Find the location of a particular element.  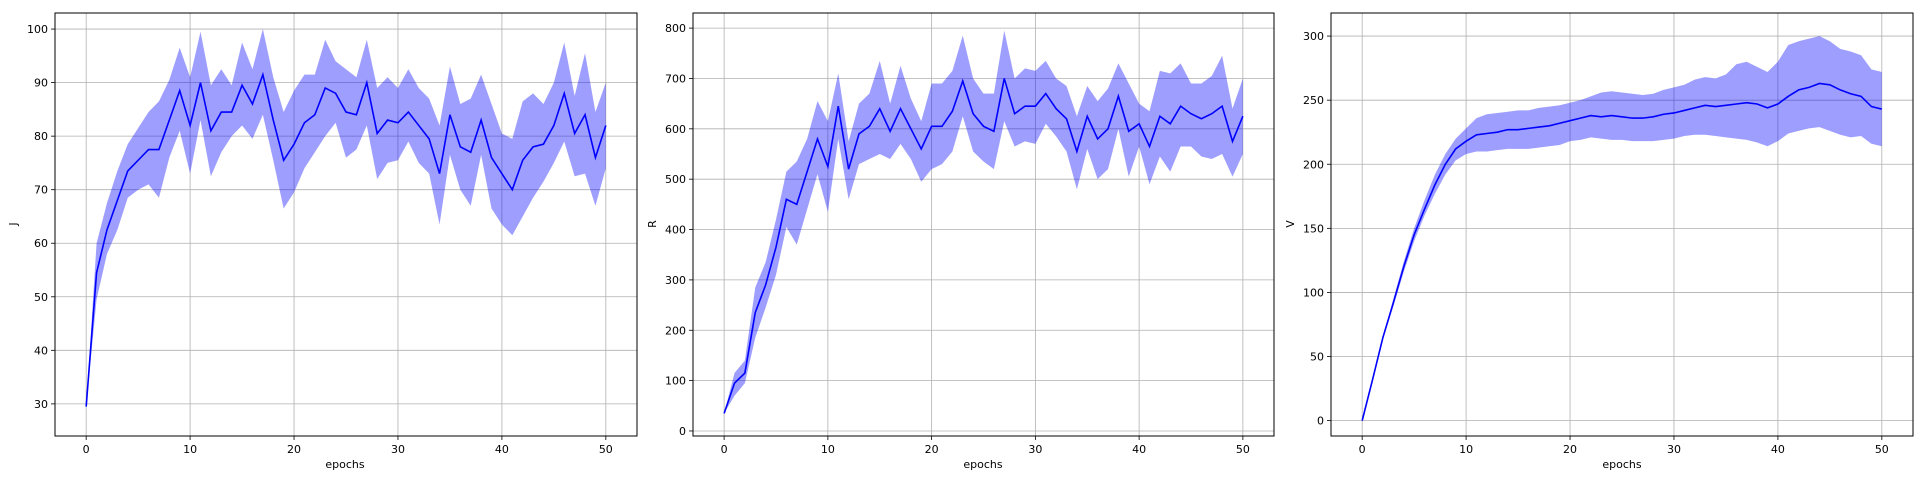

panel-j-ylabel: J is located at coordinates (13, 224).